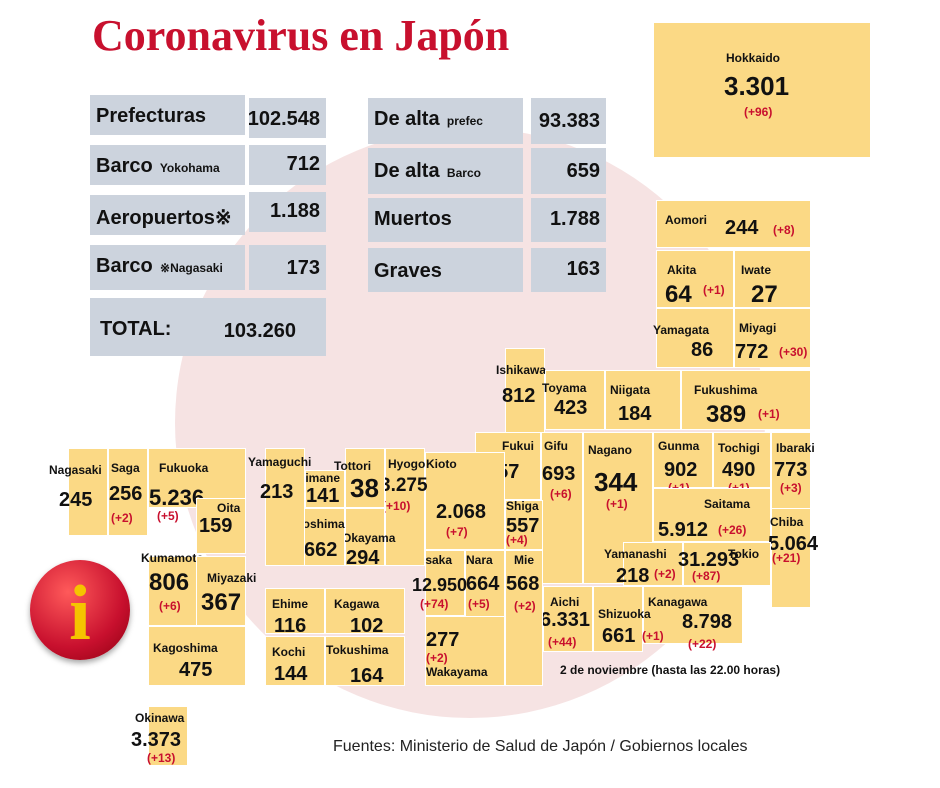 This screenshot has width=940, height=788. Describe the element at coordinates (679, 446) in the screenshot. I see `prefecture-name: Gunma` at that location.